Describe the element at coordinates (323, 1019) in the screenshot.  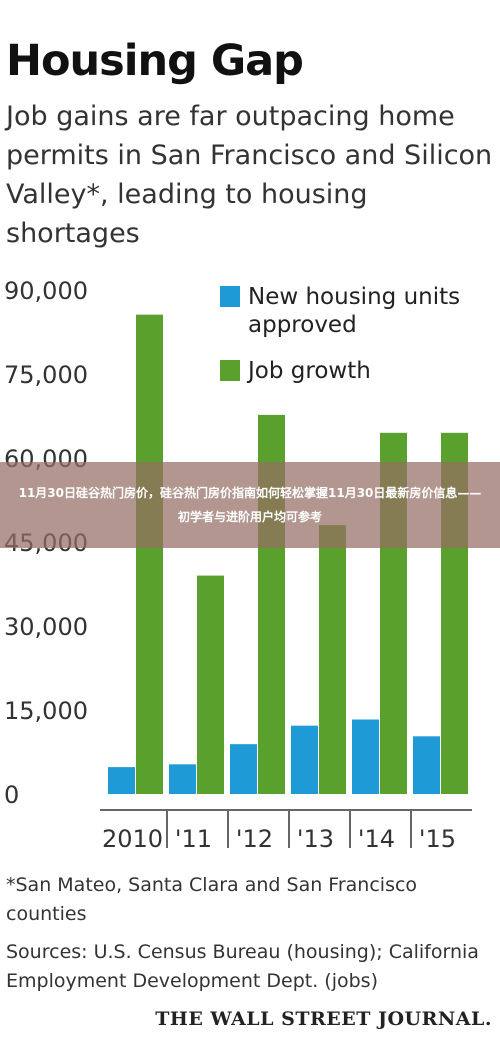
I see `publisher-logo: THE WALL STREET JOURNAL.` at that location.